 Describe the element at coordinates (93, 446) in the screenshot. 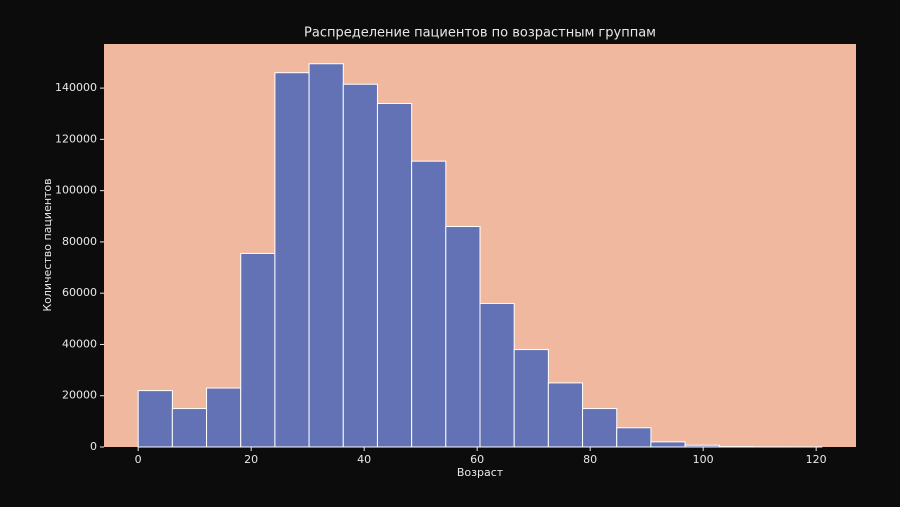

I see `y-tick-label: 0` at that location.